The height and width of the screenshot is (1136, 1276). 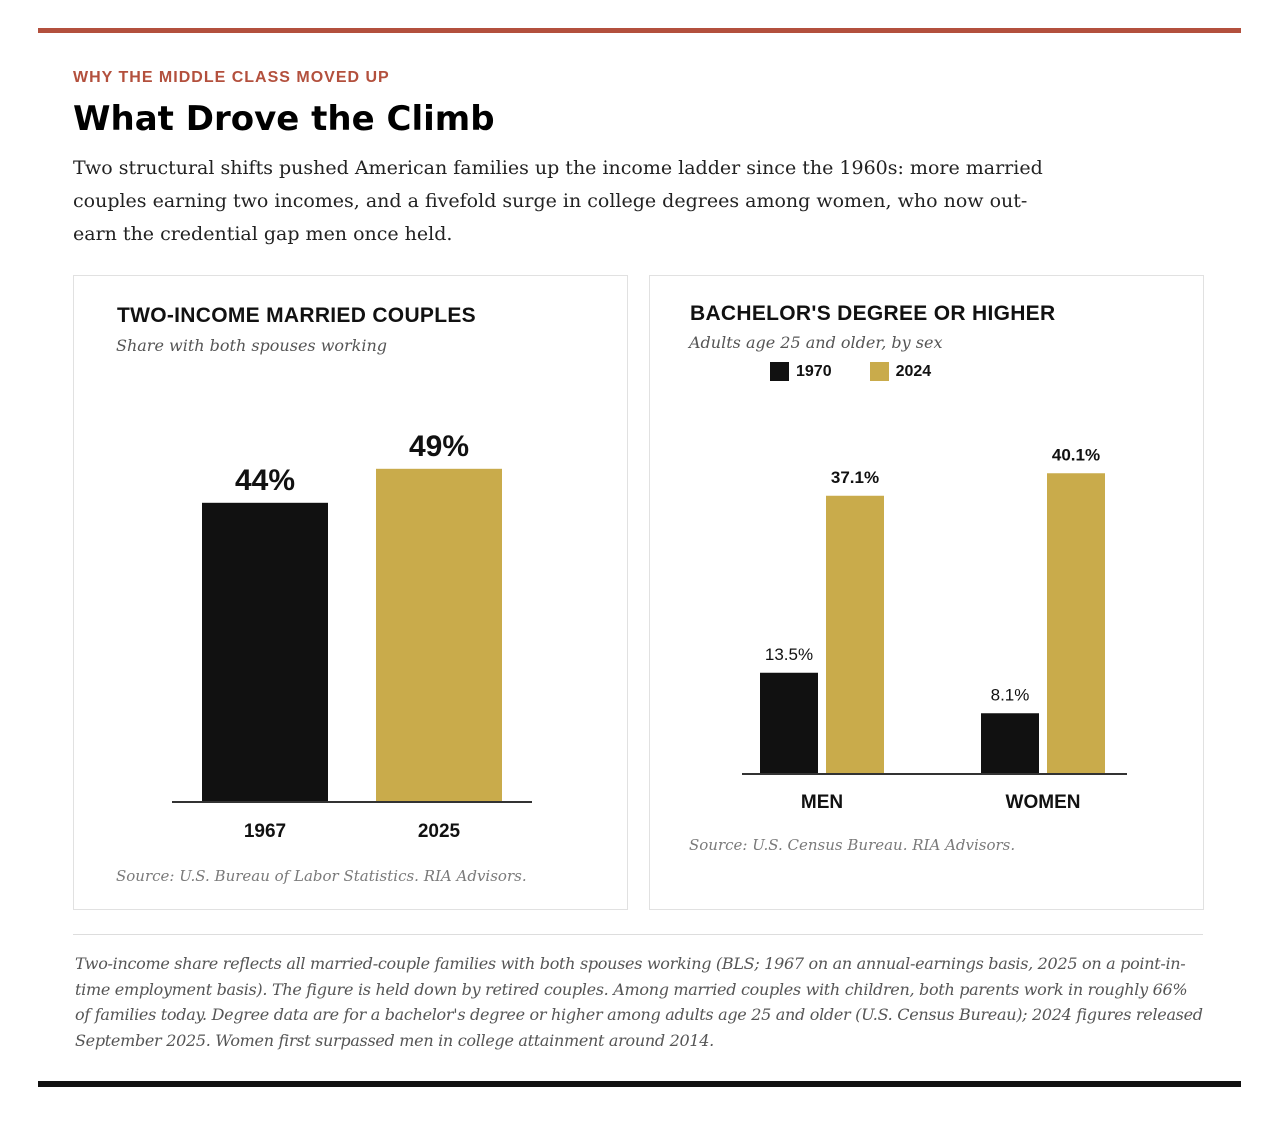 I want to click on chart-legend: 1970 2024, so click(x=869, y=371).